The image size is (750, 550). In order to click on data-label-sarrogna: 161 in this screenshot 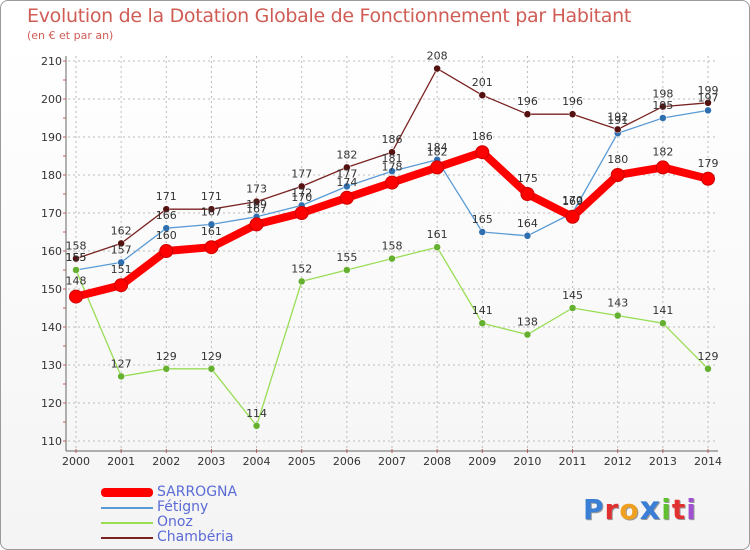, I will do `click(211, 231)`.